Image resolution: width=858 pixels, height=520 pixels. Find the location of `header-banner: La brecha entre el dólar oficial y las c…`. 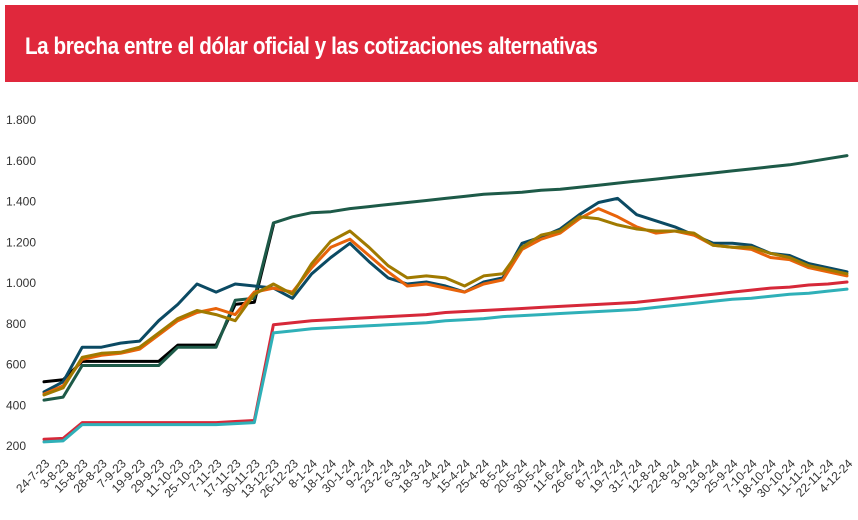

header-banner: La brecha entre el dólar oficial y las c… is located at coordinates (431, 43).